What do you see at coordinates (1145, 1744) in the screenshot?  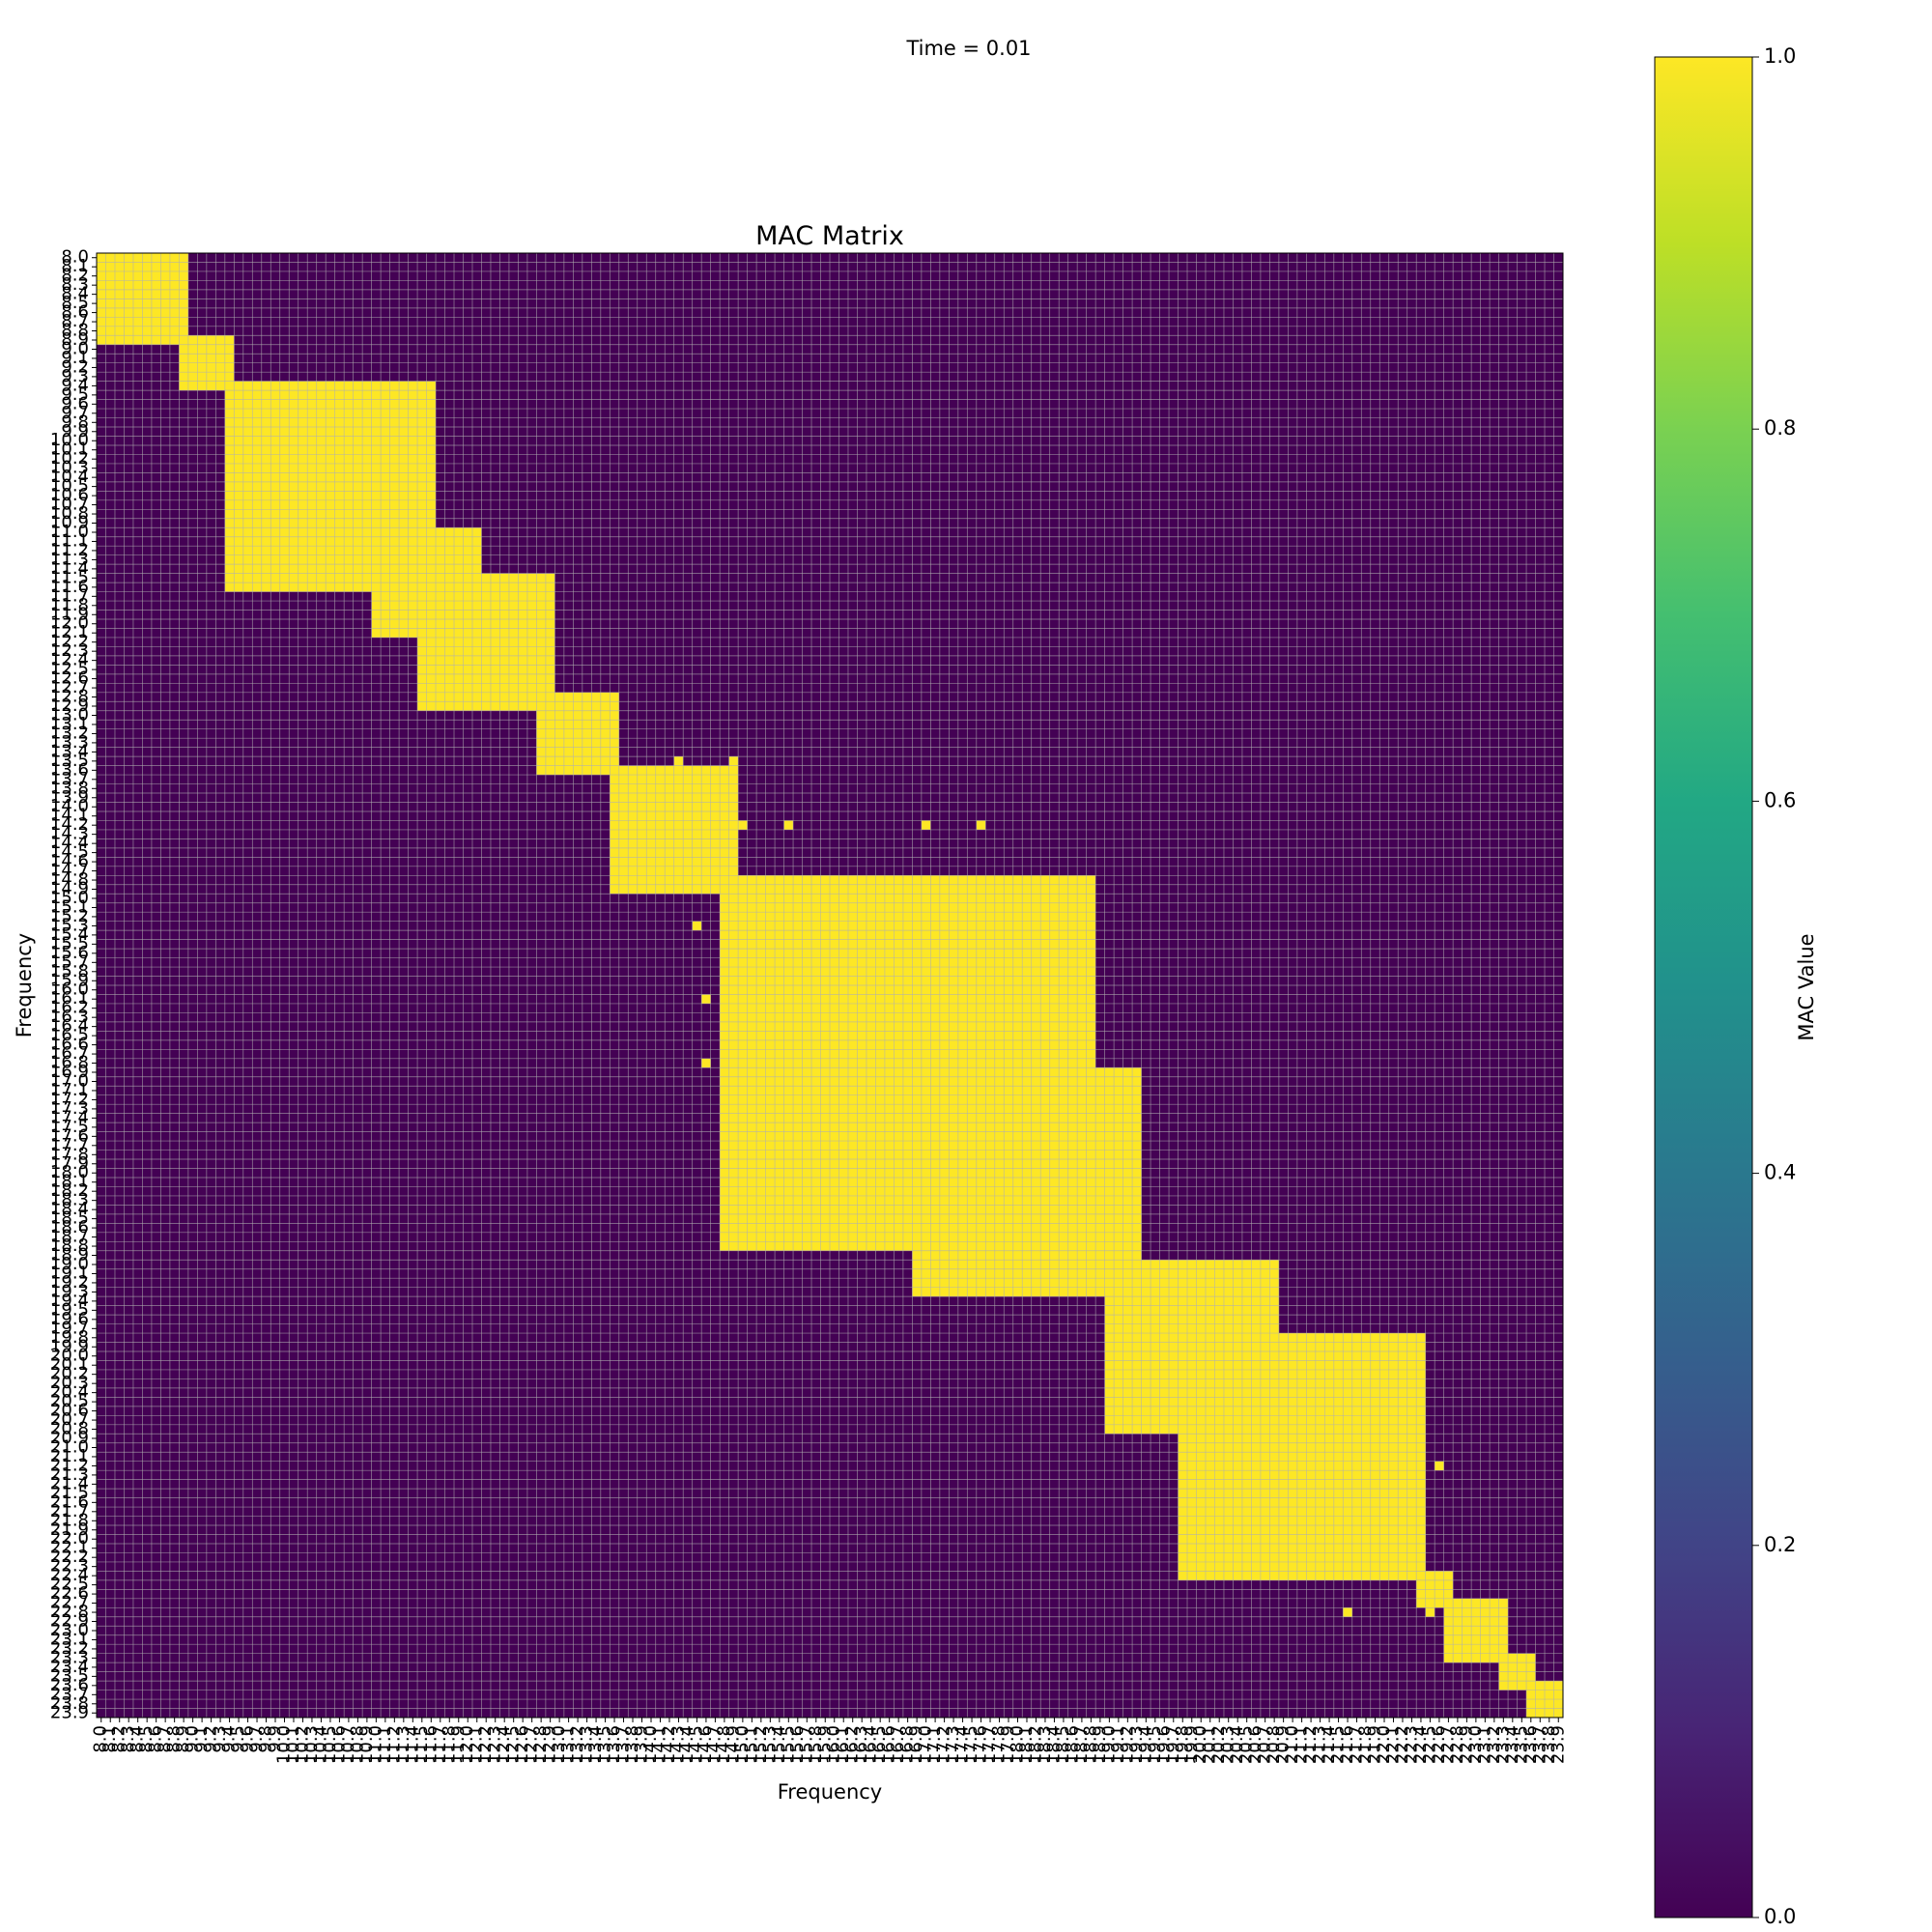 I see `x-tick-label: 19.4` at bounding box center [1145, 1744].